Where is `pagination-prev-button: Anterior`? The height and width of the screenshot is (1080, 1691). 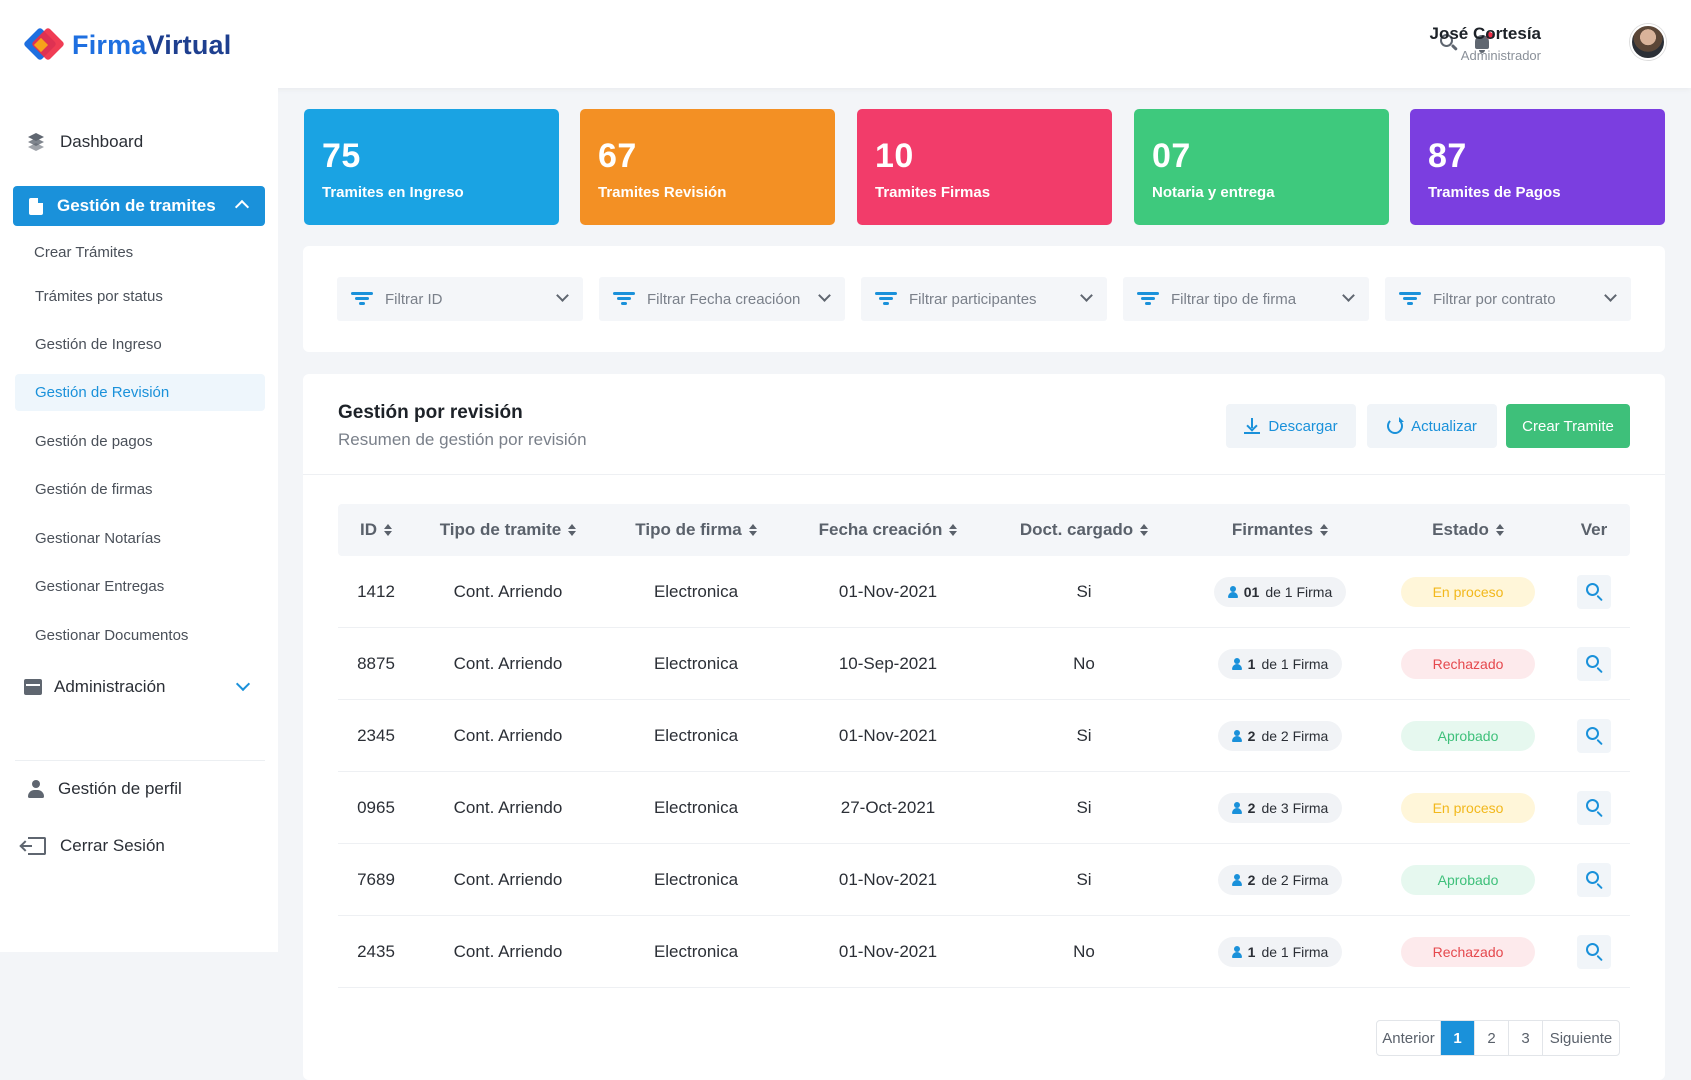 pagination-prev-button: Anterior is located at coordinates (1409, 1038).